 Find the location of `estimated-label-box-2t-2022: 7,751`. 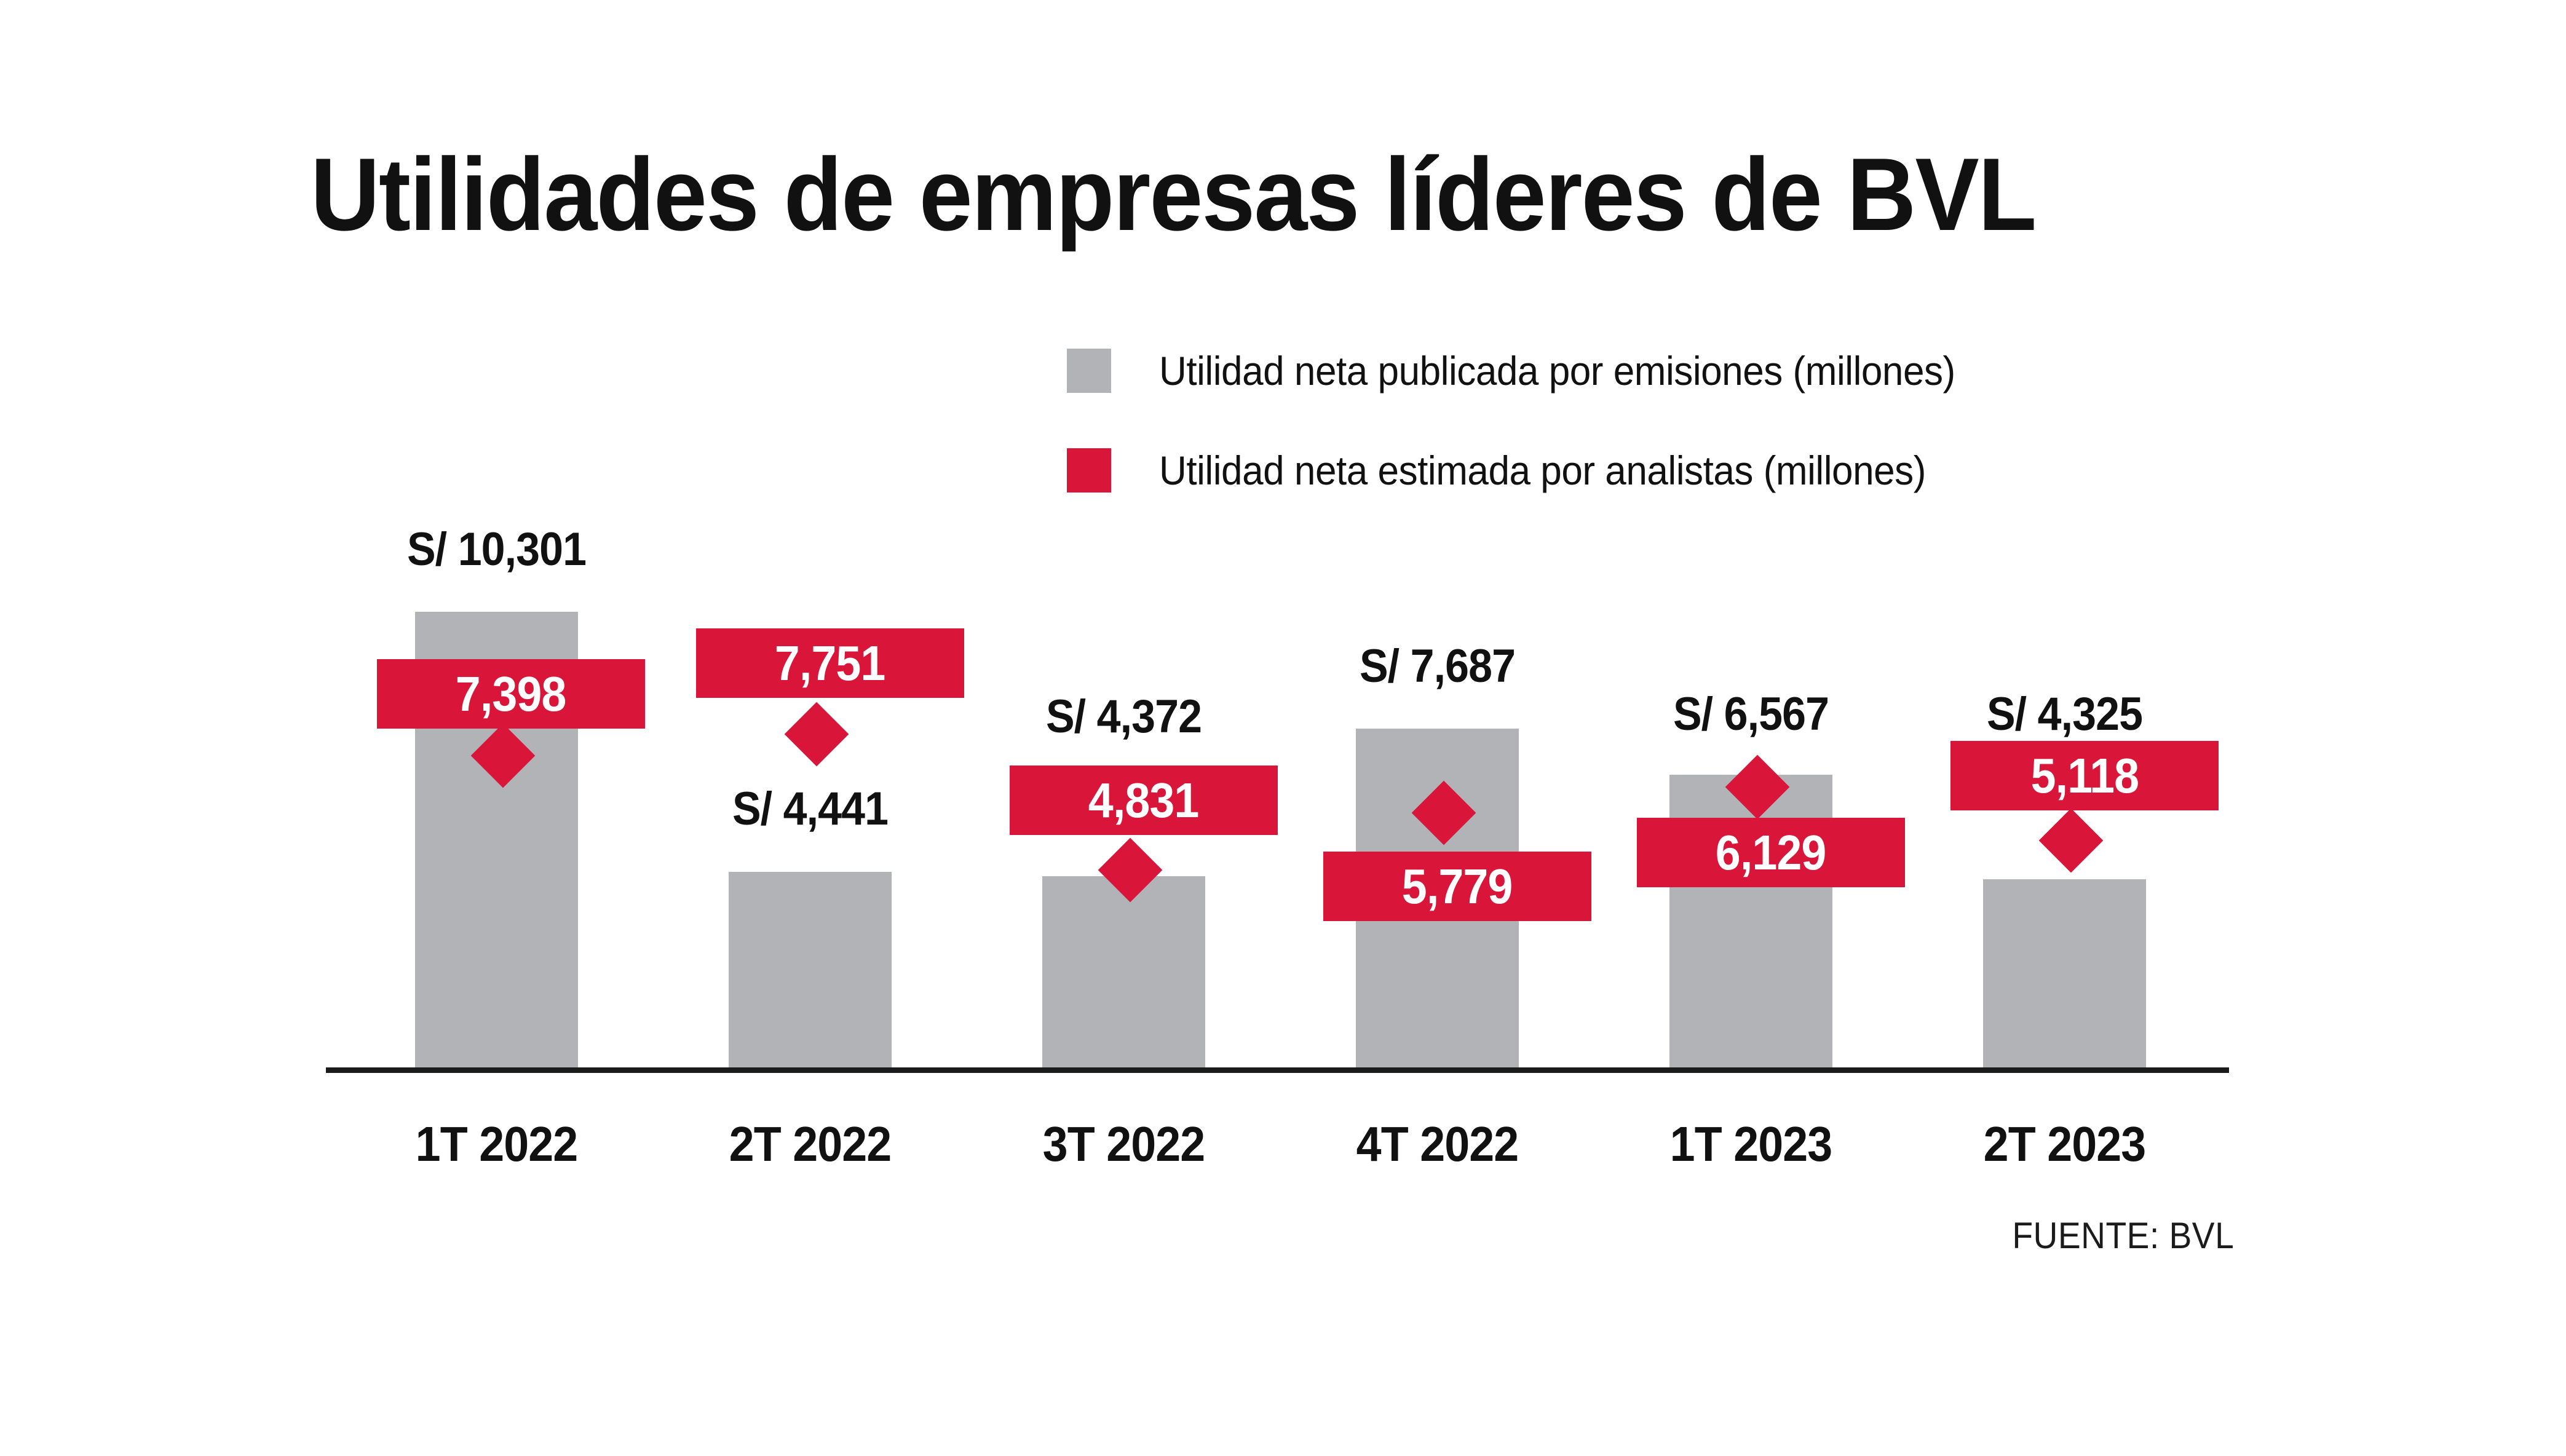

estimated-label-box-2t-2022: 7,751 is located at coordinates (830, 663).